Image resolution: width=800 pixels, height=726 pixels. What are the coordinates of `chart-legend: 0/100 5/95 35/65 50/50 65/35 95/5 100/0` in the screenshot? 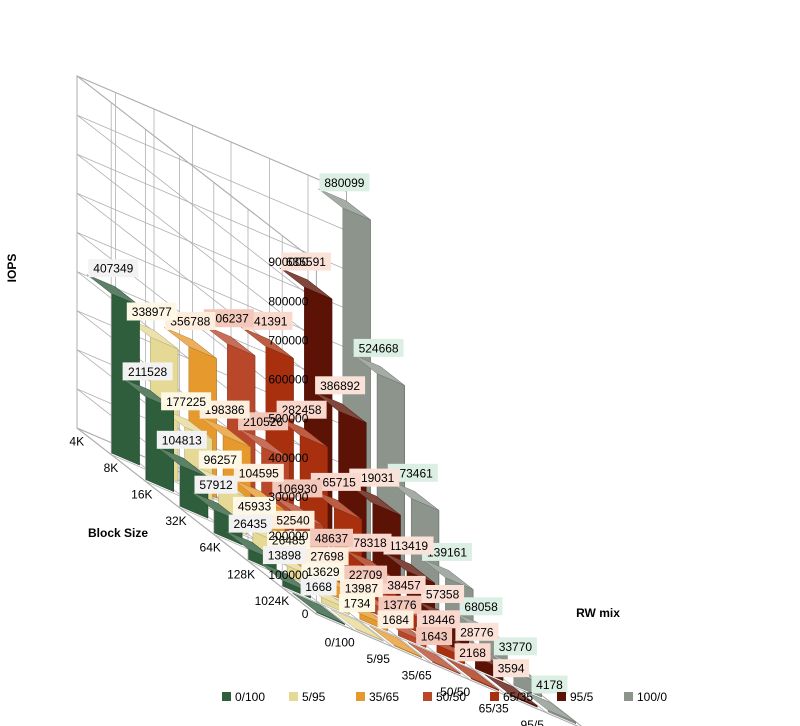 It's located at (444, 697).